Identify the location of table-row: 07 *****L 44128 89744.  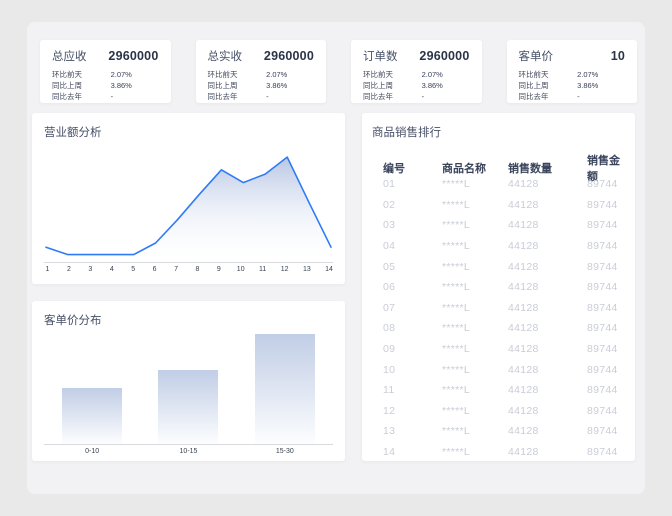
(498, 308).